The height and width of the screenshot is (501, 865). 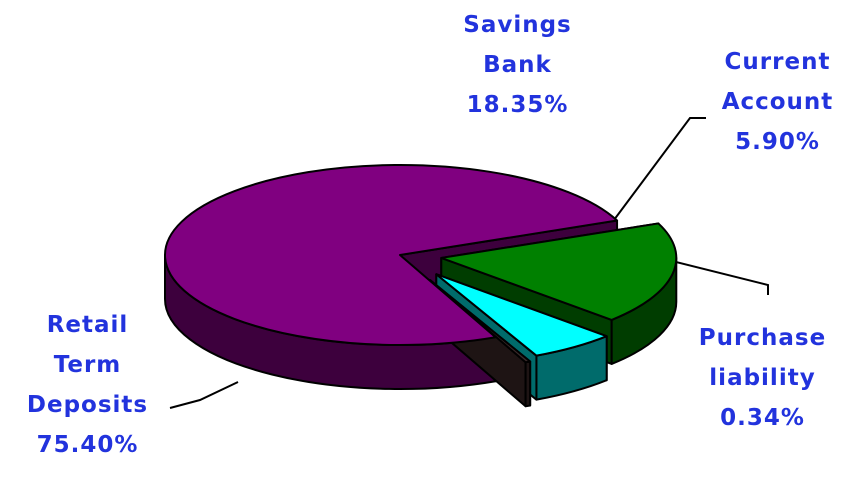 What do you see at coordinates (517, 105) in the screenshot?
I see `slice-percent-label: 18.35%` at bounding box center [517, 105].